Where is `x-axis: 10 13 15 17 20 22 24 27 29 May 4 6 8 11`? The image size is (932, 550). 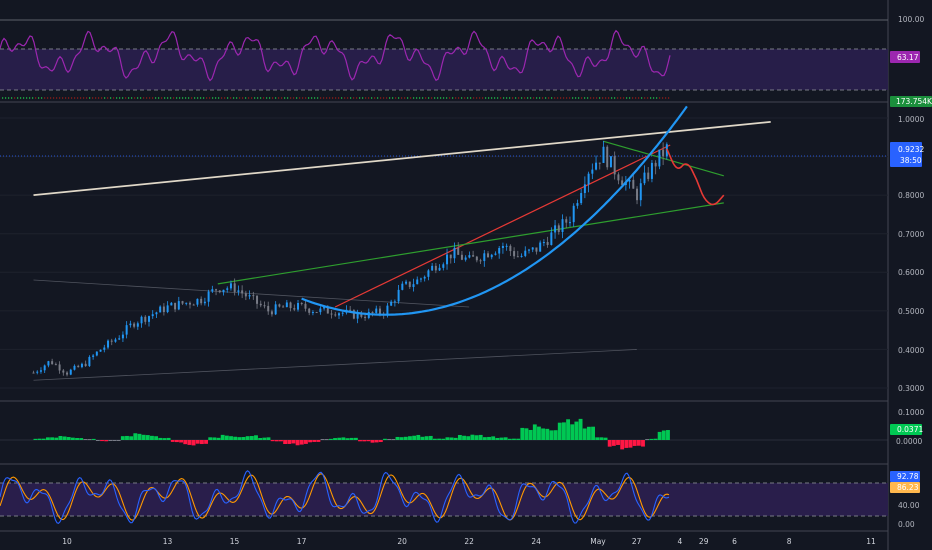 x-axis: 10 13 15 17 20 22 24 27 29 May 4 6 8 11 is located at coordinates (469, 541).